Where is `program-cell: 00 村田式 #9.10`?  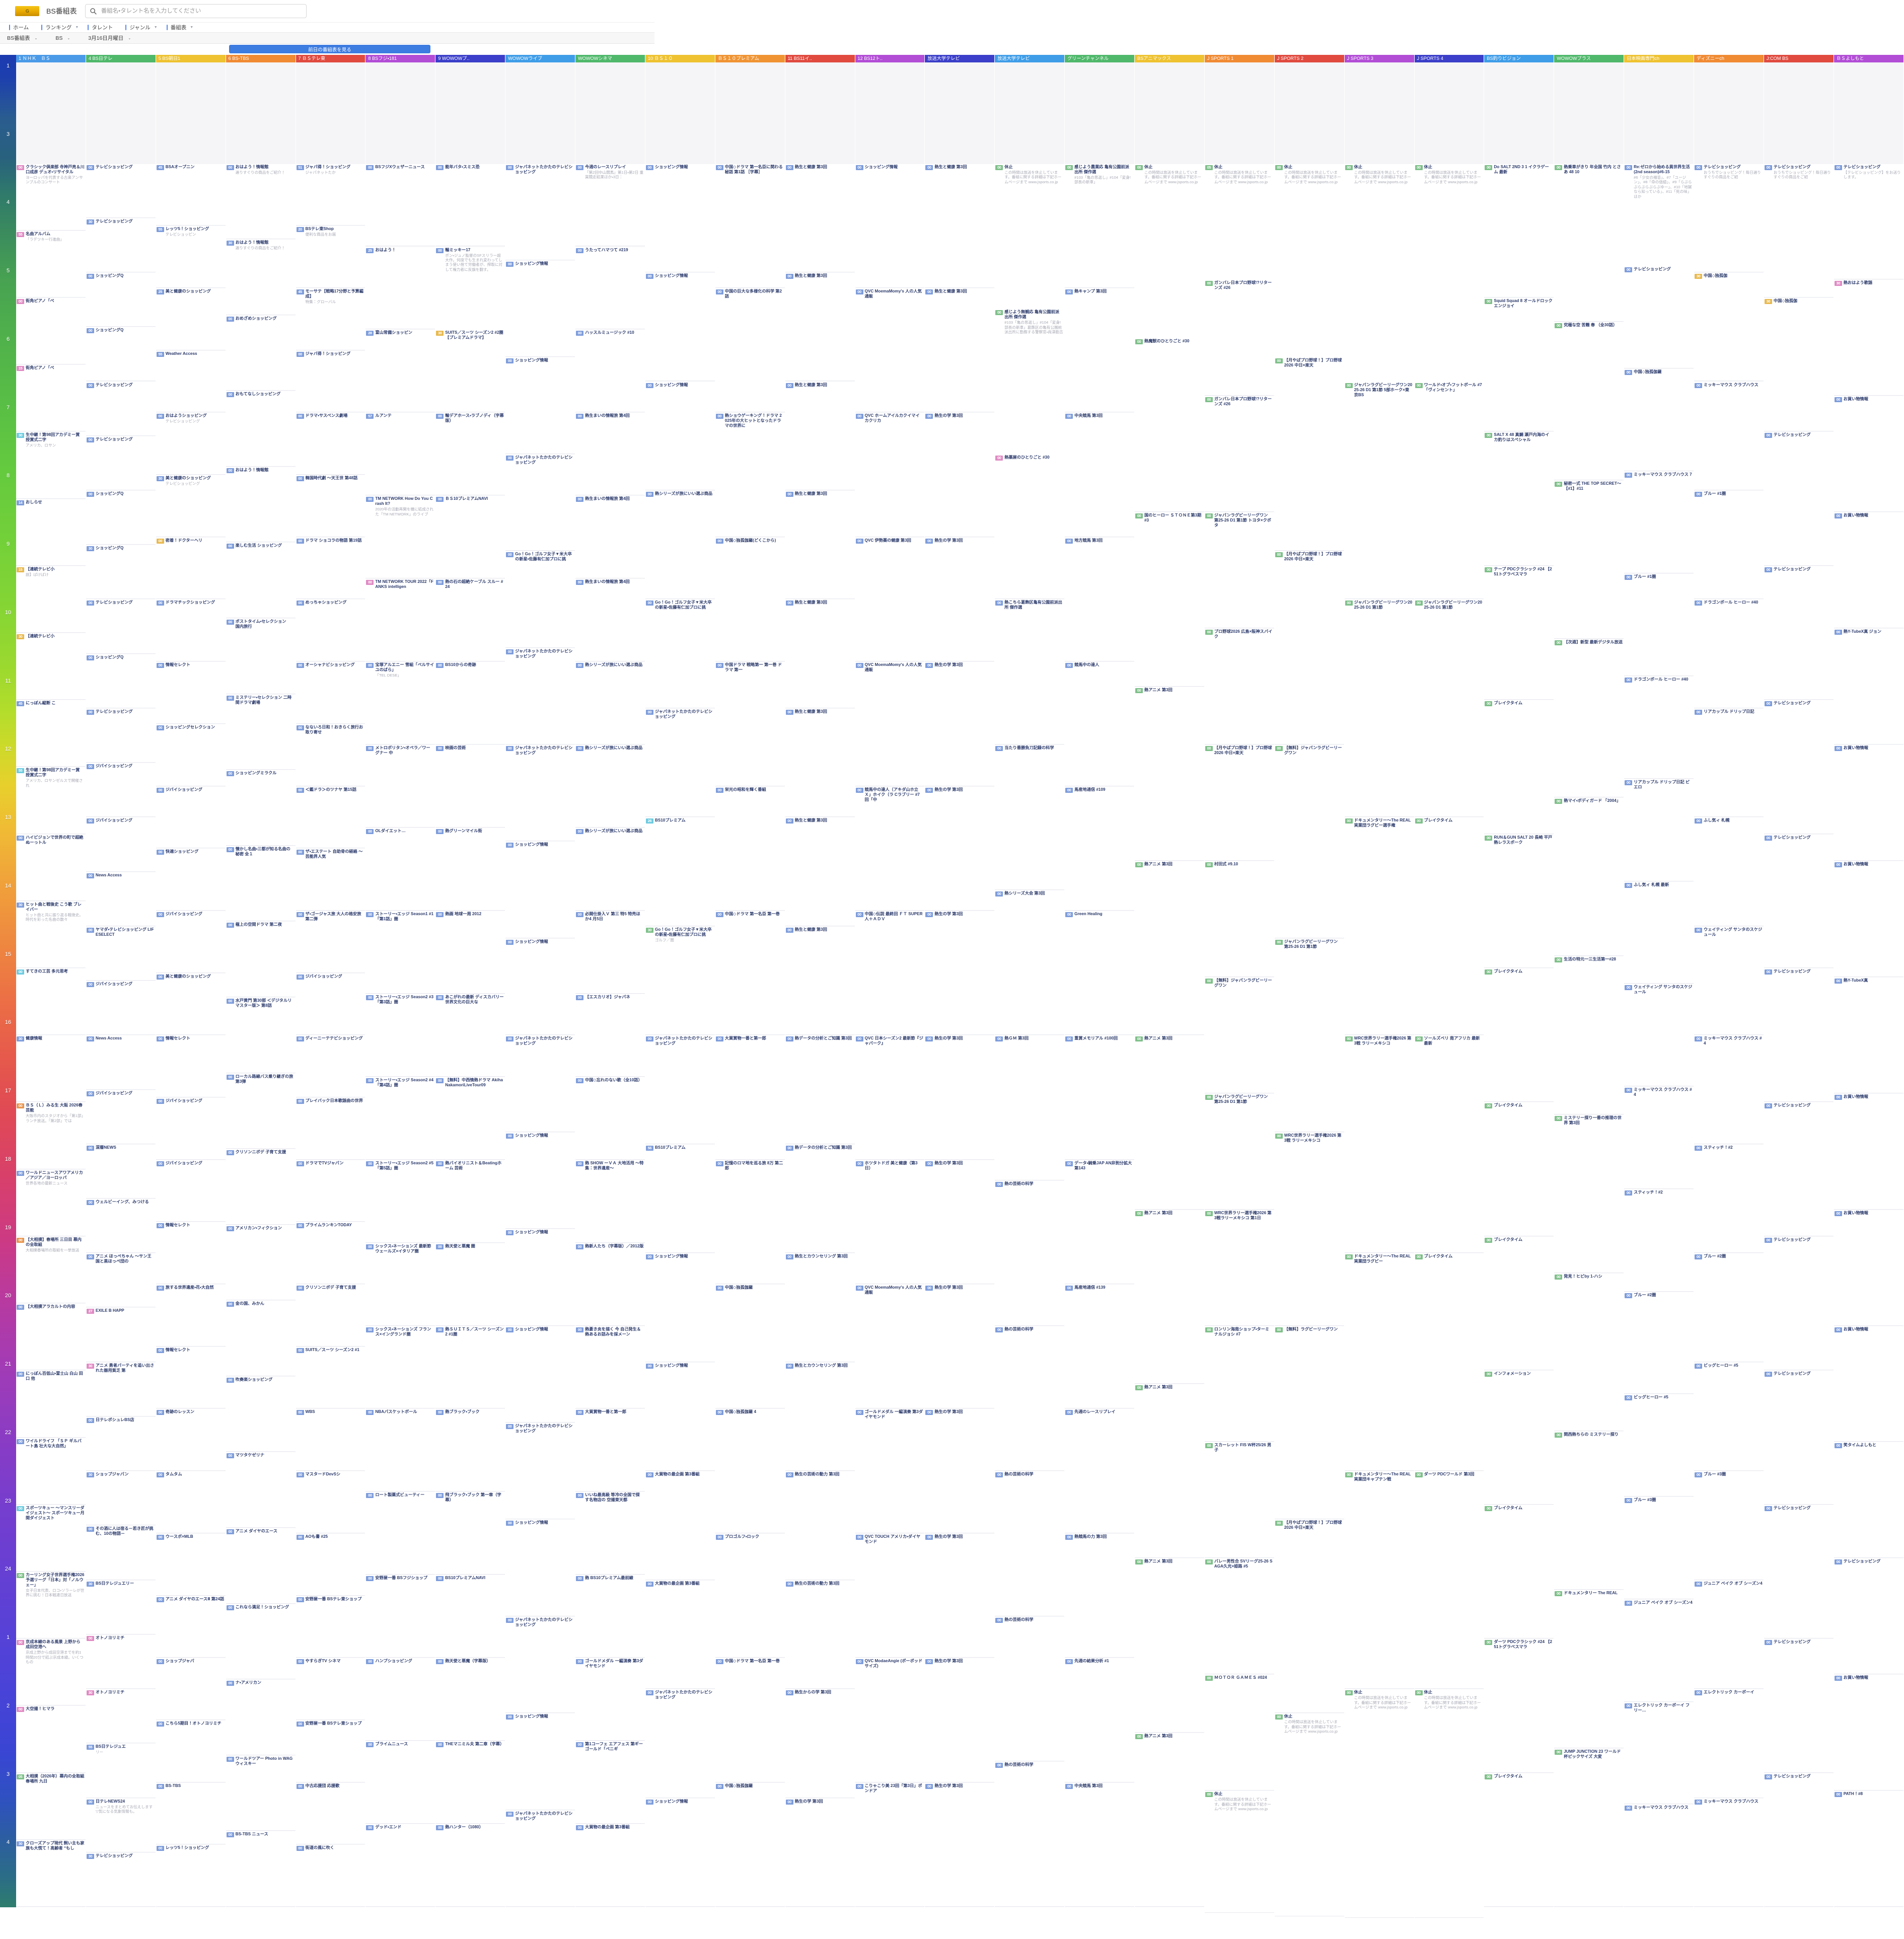
program-cell: 00 村田式 #9.10 is located at coordinates (1239, 919).